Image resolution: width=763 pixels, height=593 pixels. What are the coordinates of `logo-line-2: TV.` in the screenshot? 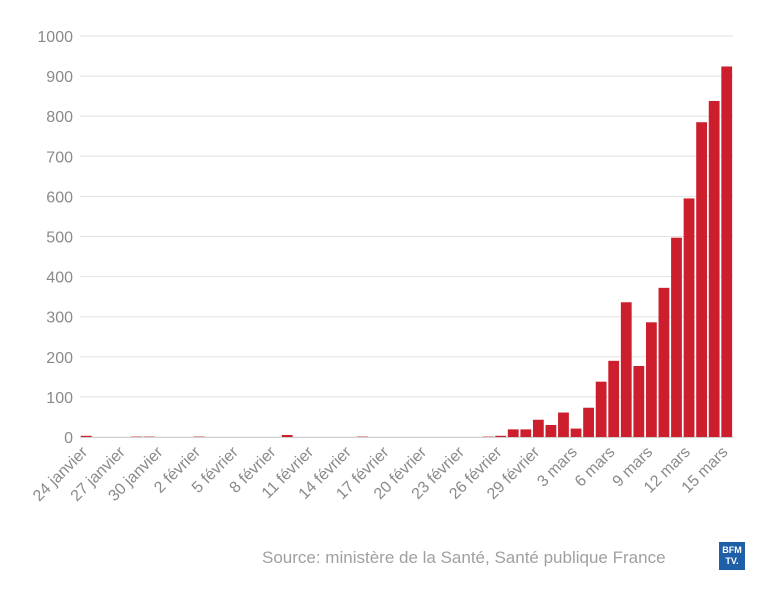 It's located at (732, 561).